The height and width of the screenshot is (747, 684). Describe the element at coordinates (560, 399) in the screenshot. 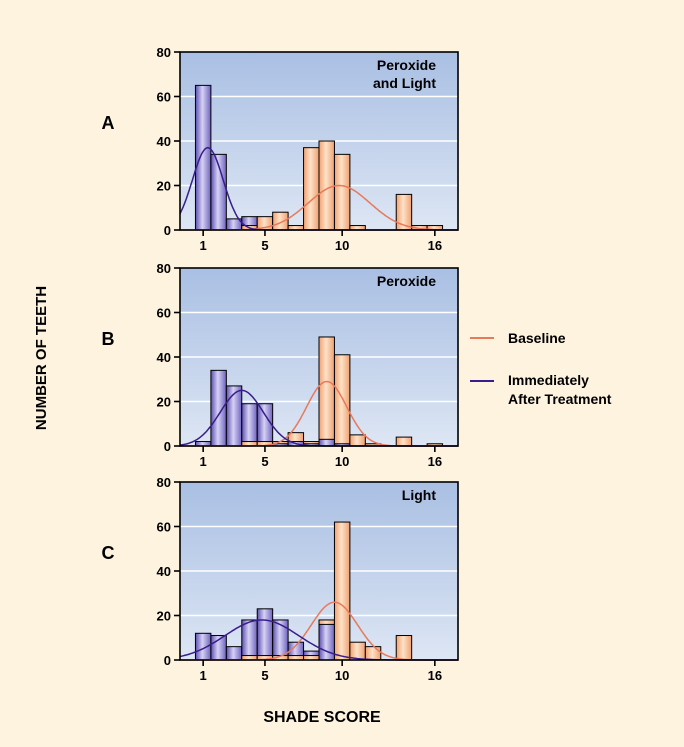

I see `legend-label-after-line2: After Treatment` at that location.